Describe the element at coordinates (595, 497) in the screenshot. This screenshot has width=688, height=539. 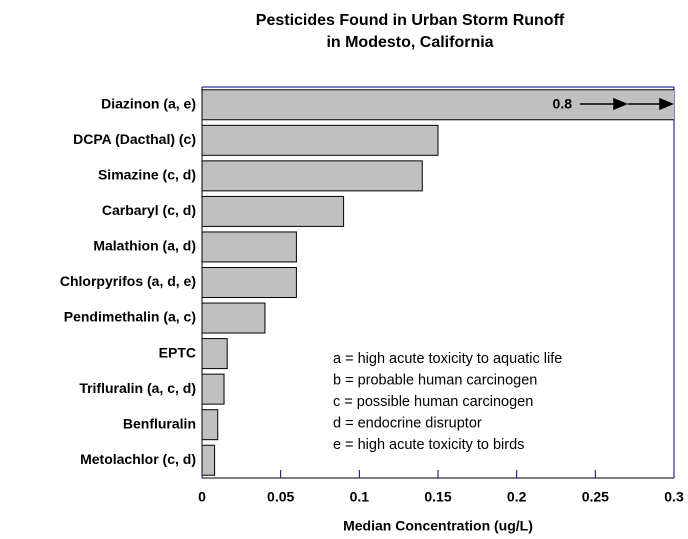
I see `x-tick-label: 0.25` at that location.